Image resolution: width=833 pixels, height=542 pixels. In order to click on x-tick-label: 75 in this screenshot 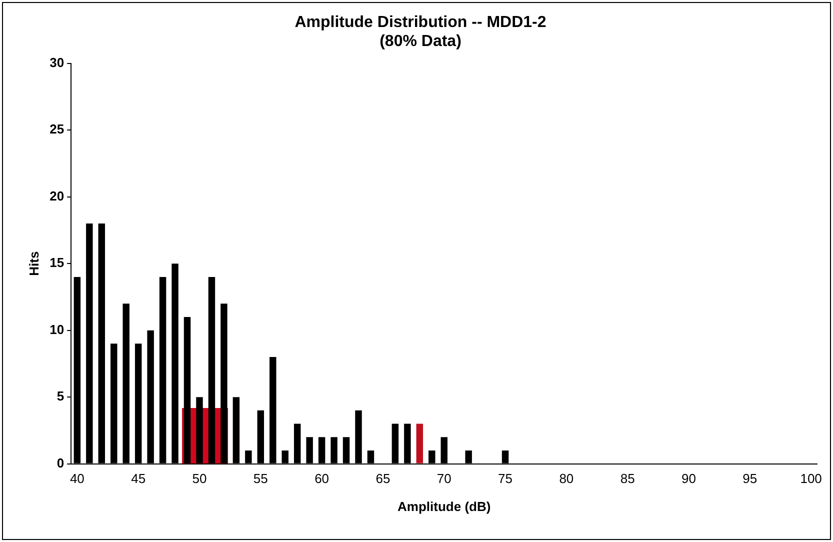, I will do `click(505, 478)`.